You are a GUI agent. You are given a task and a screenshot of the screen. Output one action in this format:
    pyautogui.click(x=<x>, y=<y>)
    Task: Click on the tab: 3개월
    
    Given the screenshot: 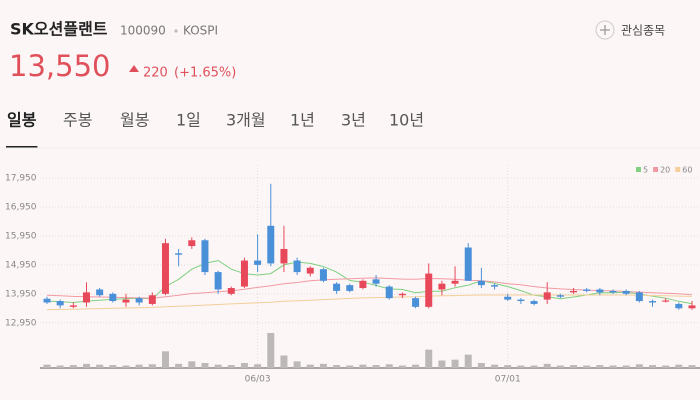 What is the action you would take?
    pyautogui.click(x=246, y=120)
    